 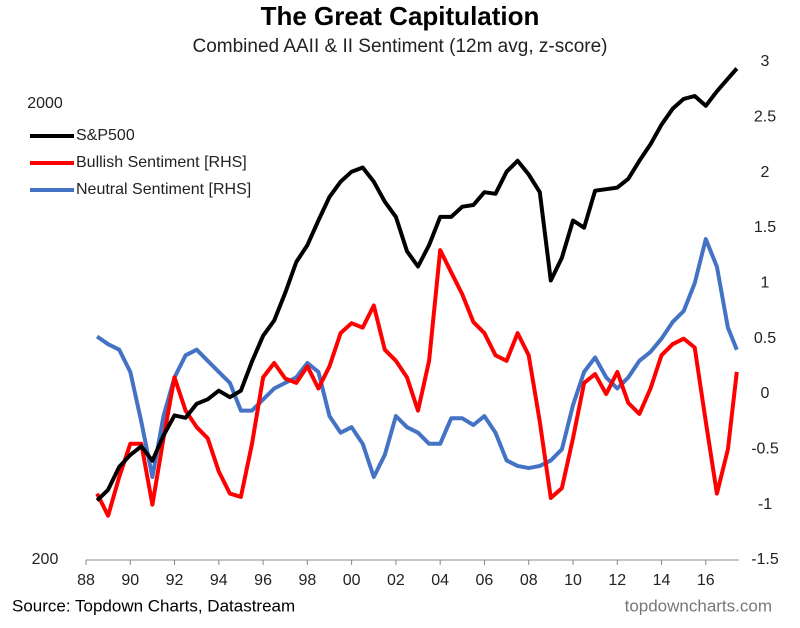 What do you see at coordinates (765, 504) in the screenshot?
I see `y2-tick-label: -1` at bounding box center [765, 504].